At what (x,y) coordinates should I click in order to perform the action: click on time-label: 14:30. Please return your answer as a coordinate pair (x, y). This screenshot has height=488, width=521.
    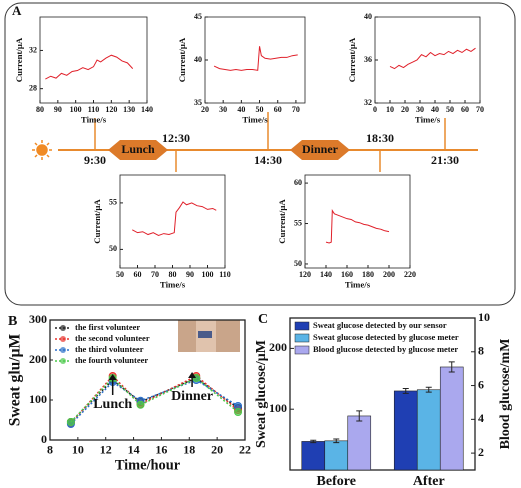
    Looking at the image, I should click on (268, 160).